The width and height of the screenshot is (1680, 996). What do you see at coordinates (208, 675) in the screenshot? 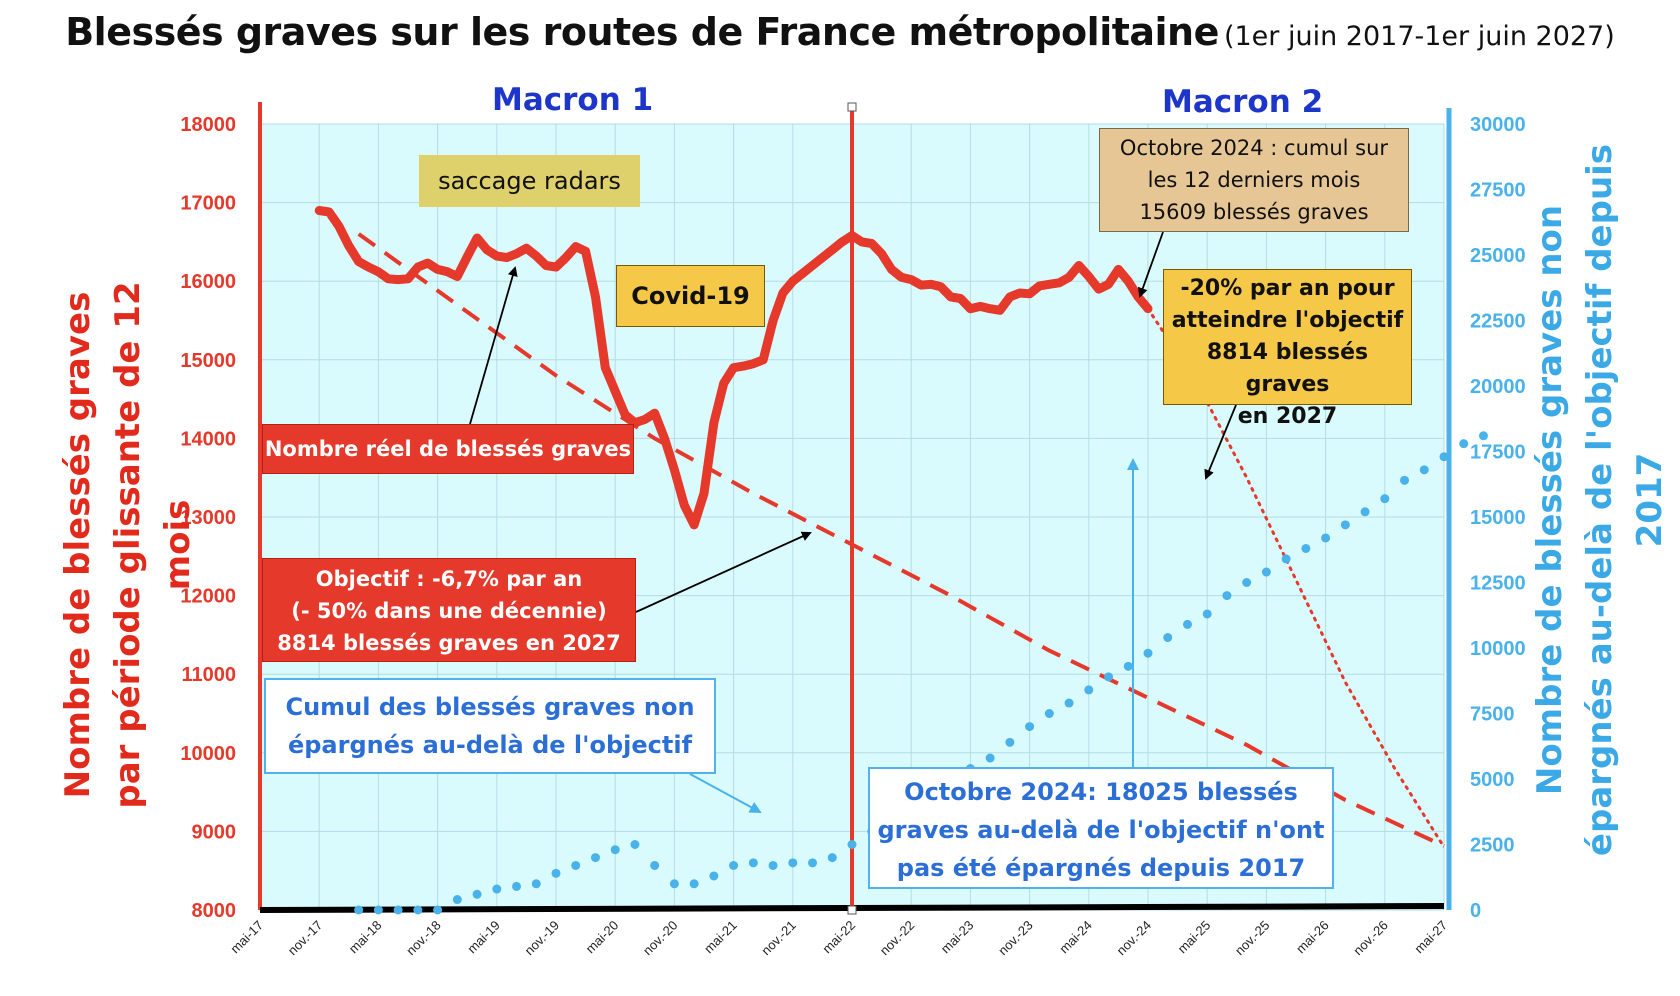
I see `y-left-tick-label: 11000` at bounding box center [208, 675].